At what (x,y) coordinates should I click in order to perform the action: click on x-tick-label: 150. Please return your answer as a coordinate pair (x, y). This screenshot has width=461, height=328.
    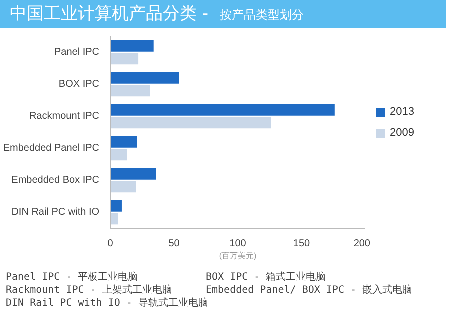
    Looking at the image, I should click on (302, 244).